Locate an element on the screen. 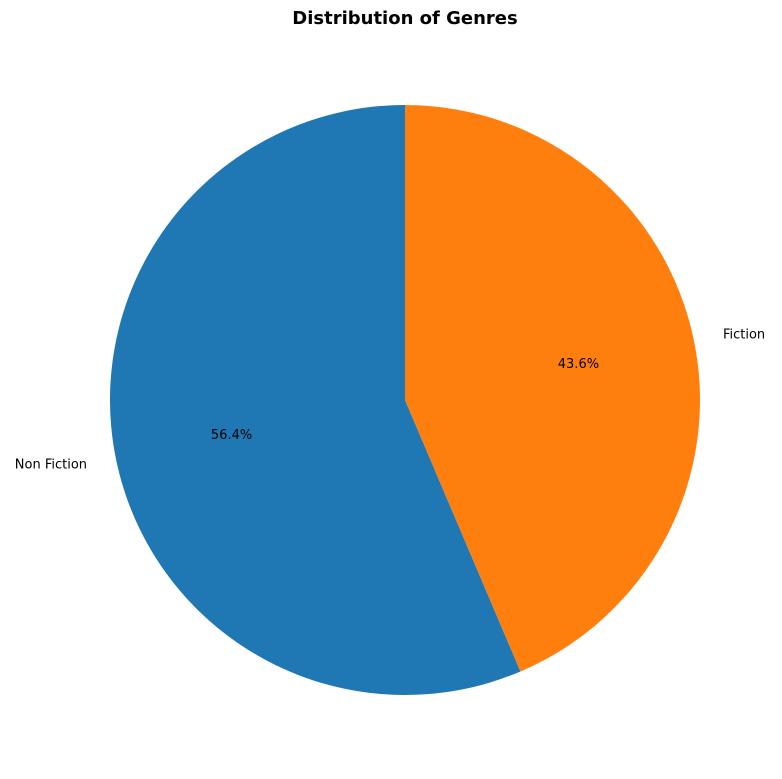 This screenshot has height=779, width=782. pct-label-non-fiction: 56.4% is located at coordinates (231, 435).